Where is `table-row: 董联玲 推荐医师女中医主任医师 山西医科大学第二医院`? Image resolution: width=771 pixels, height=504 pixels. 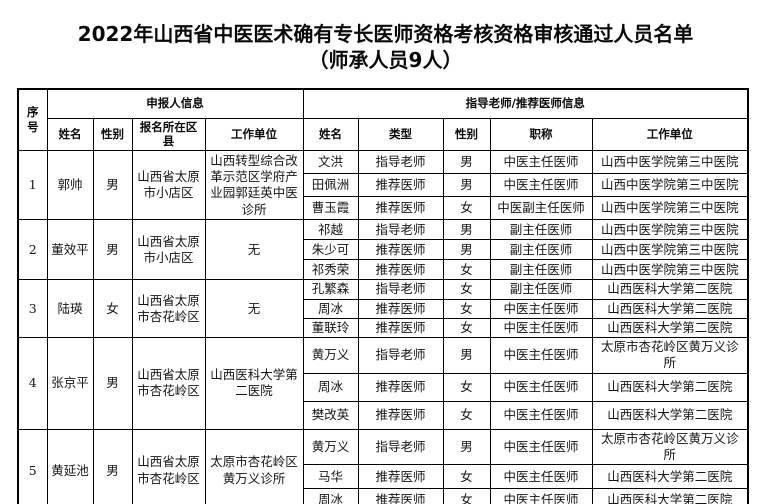
table-row: 董联玲 推荐医师女中医主任医师 山西医科大学第二医院 is located at coordinates (383, 328).